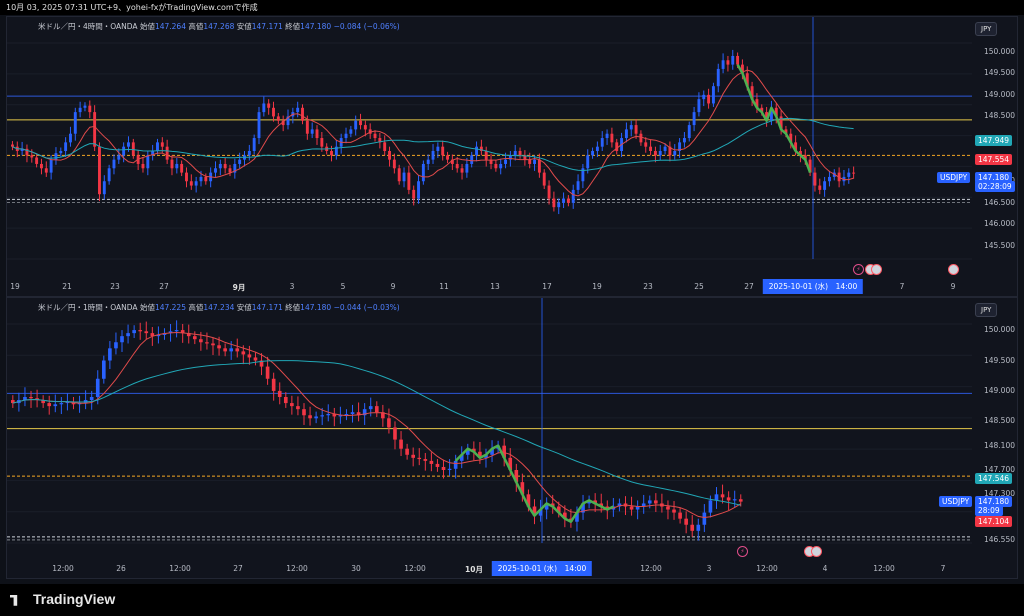  Describe the element at coordinates (999, 494) in the screenshot. I see `y-tick-label: 147.300` at that location.